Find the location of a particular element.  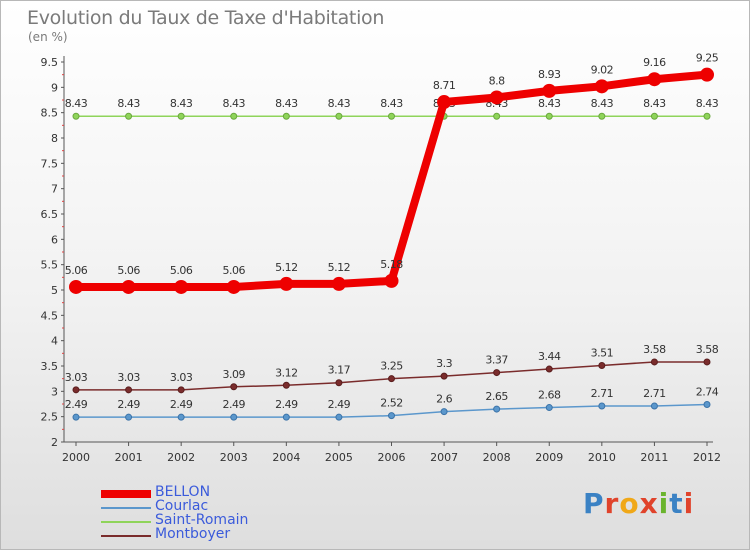

data-label-courlac: 2.74 is located at coordinates (707, 392).